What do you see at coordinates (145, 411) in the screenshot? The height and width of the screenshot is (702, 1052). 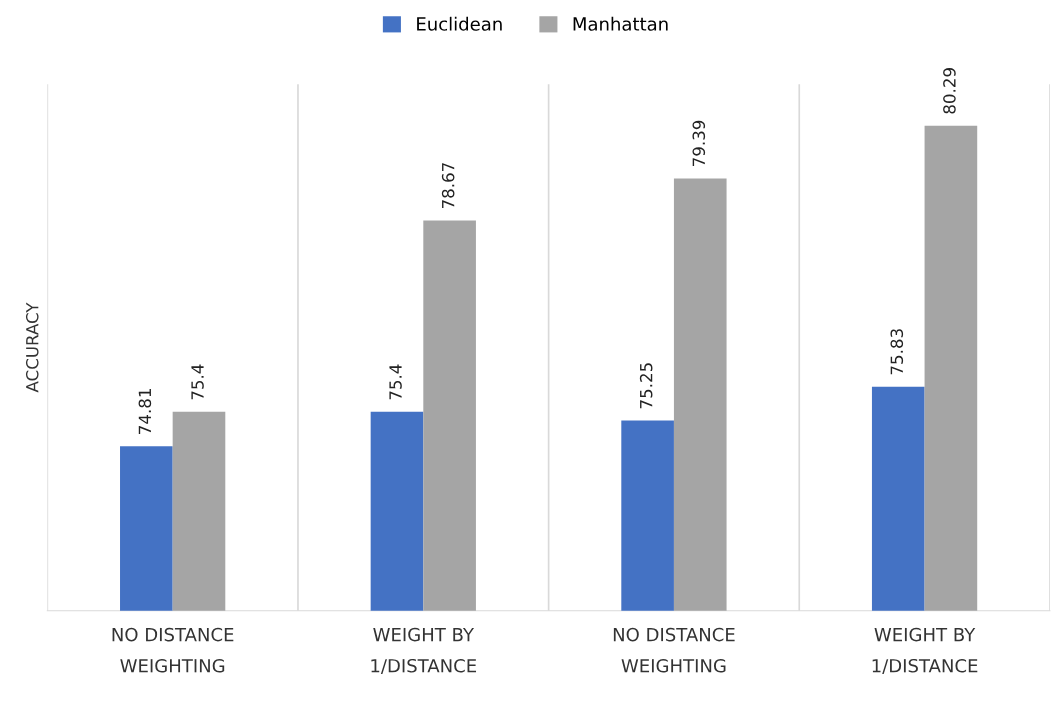 I see `data-label: 74.81` at bounding box center [145, 411].